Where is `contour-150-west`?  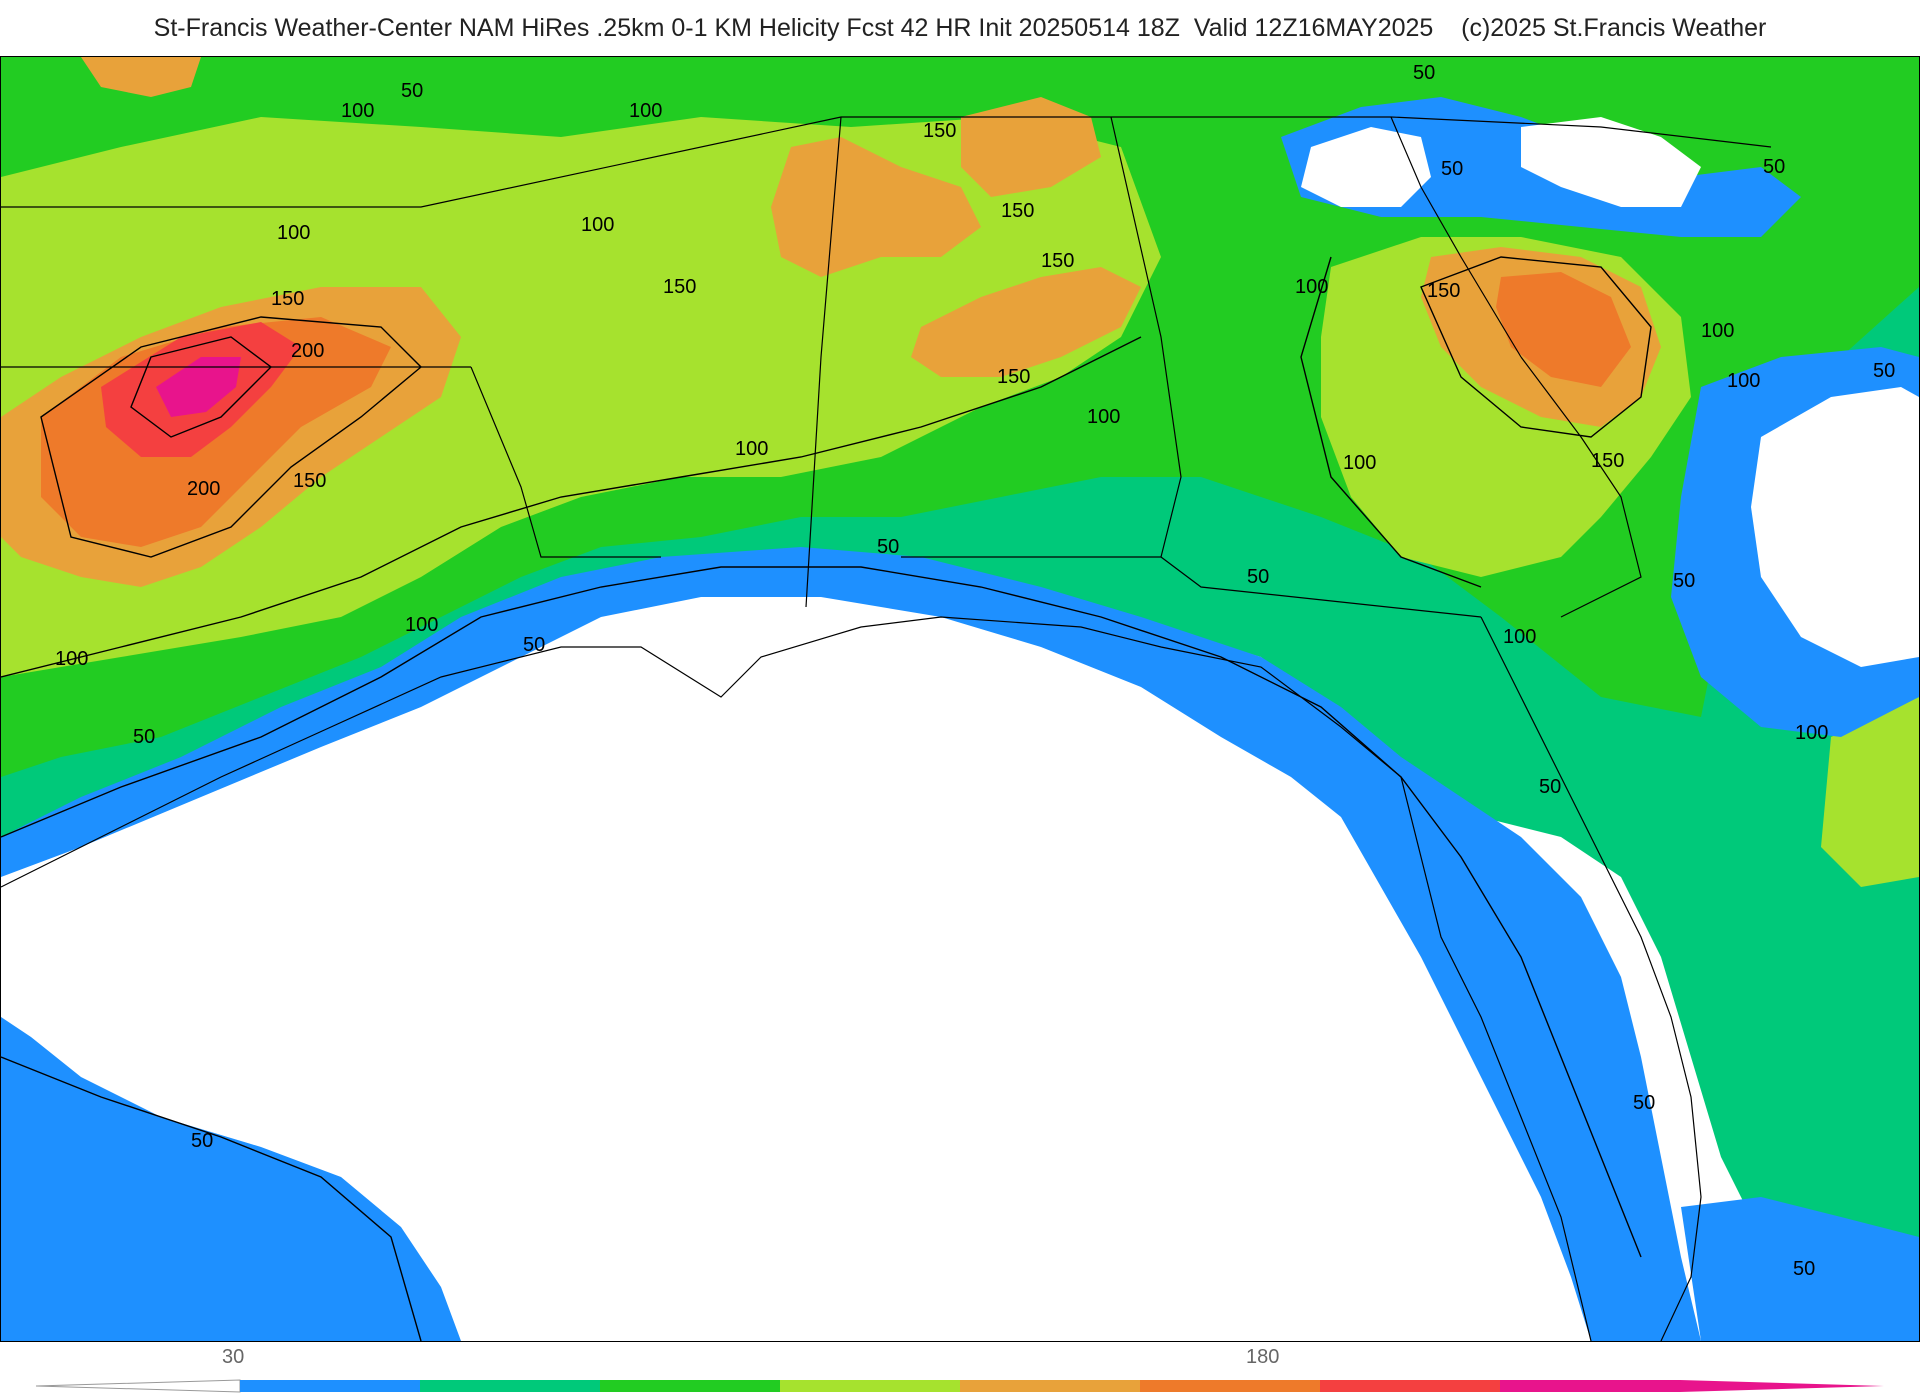 contour-150-west is located at coordinates (231, 437).